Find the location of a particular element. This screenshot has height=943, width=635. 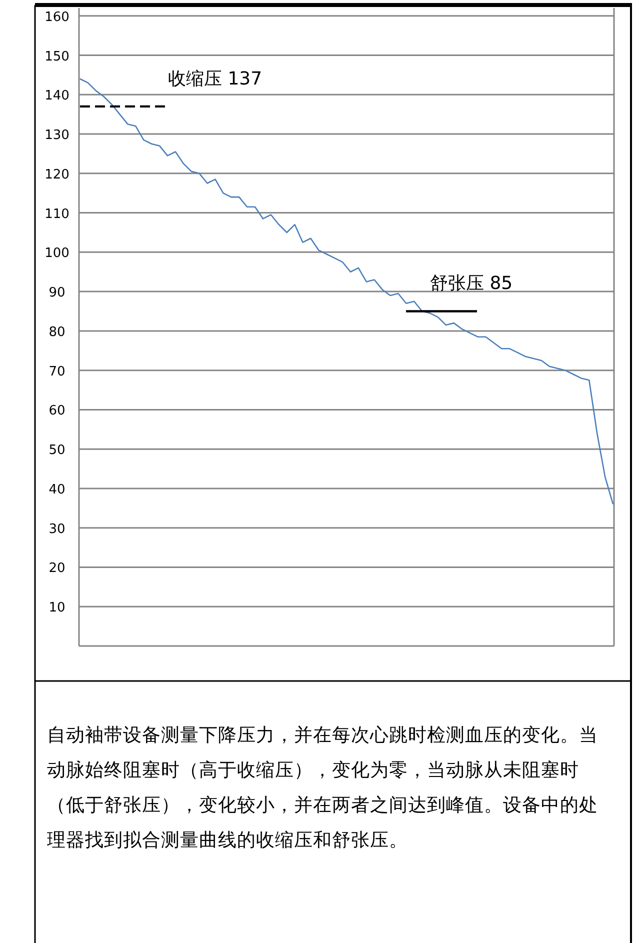

y-tick-label: 130 is located at coordinates (57, 136).